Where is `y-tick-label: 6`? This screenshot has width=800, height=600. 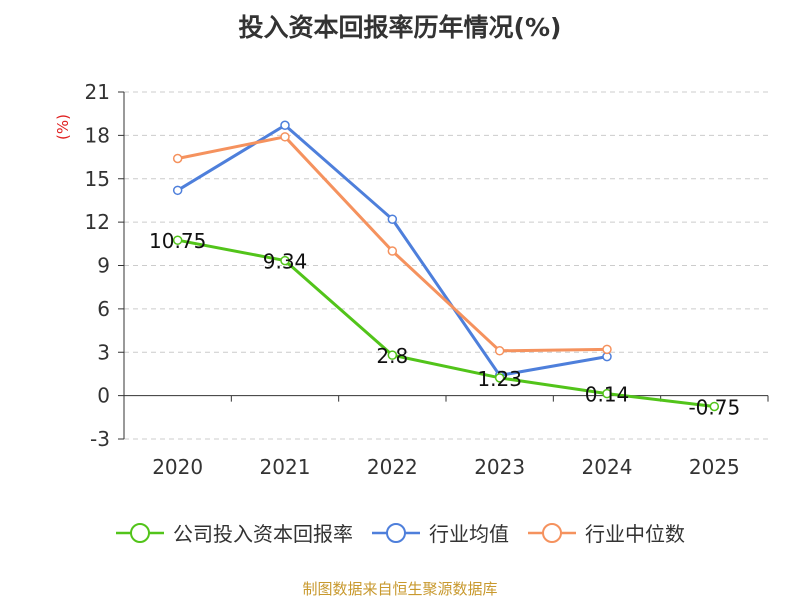 y-tick-label: 6 is located at coordinates (103, 309).